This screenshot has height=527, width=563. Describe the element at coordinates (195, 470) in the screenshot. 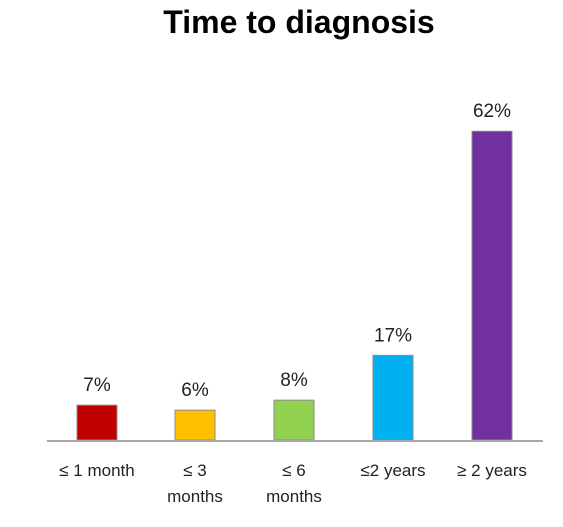

I see `x-tick-label-2-line-1: ≤ 3` at that location.